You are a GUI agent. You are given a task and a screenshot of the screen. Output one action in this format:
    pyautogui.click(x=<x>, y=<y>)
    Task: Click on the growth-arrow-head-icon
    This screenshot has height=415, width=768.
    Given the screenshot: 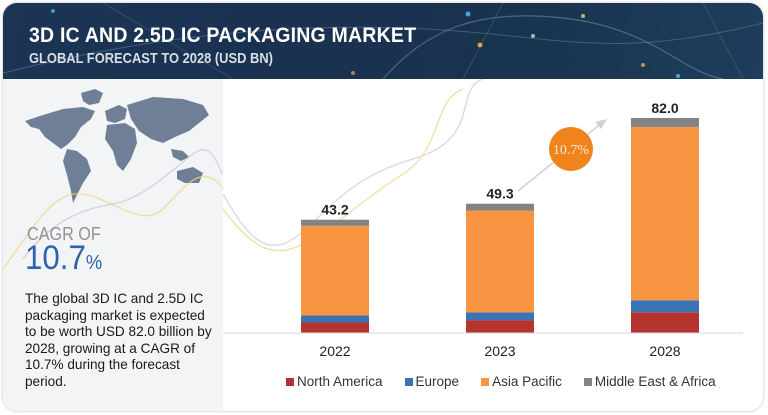 What is the action you would take?
    pyautogui.click(x=601, y=124)
    